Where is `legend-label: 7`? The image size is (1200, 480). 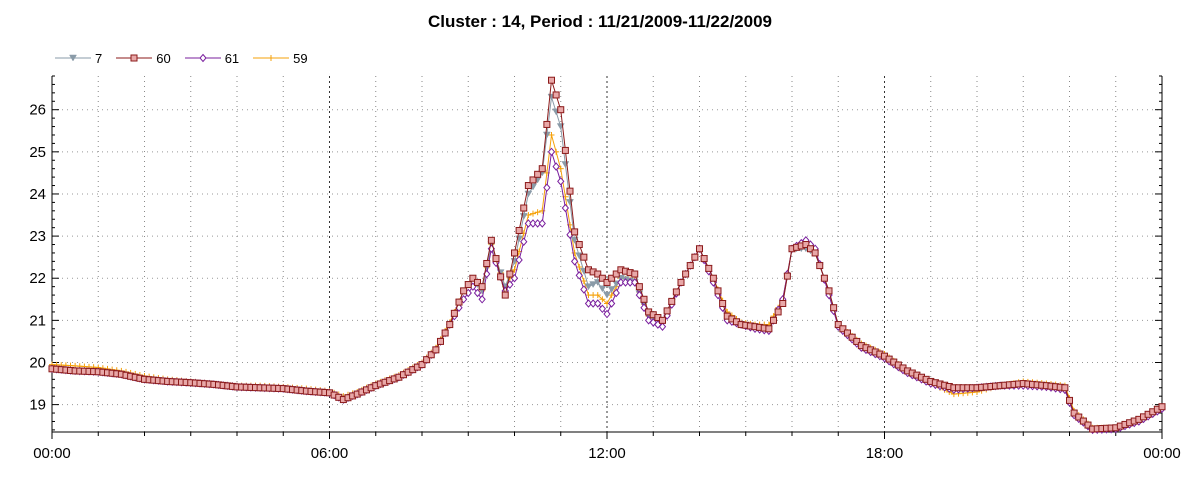
legend-label: 7 is located at coordinates (99, 58).